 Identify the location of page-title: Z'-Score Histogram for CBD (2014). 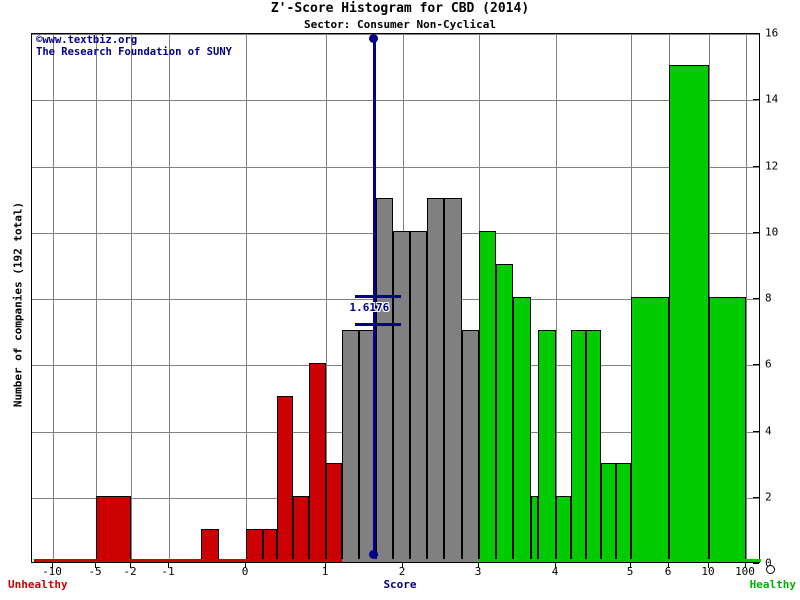
(400, 8).